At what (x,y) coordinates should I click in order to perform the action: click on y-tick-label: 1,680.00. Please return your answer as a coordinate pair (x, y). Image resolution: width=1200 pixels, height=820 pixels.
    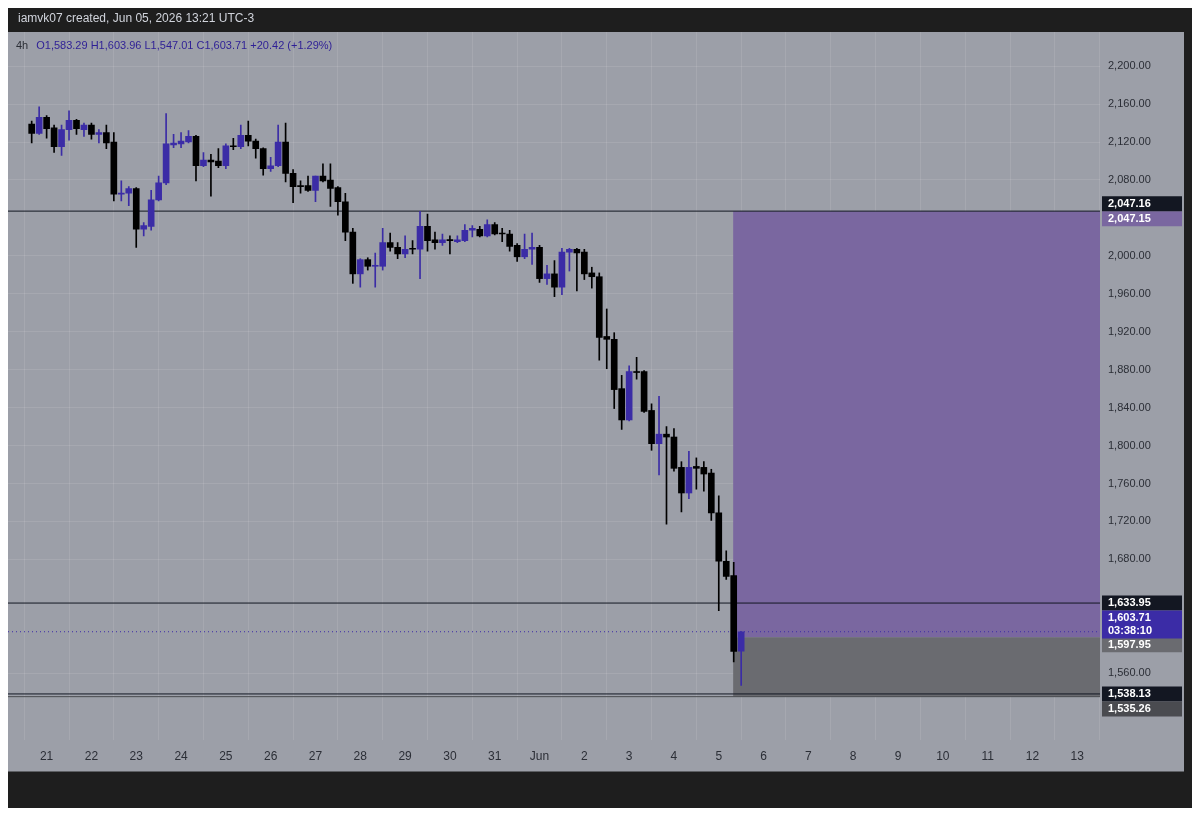
    Looking at the image, I should click on (1129, 558).